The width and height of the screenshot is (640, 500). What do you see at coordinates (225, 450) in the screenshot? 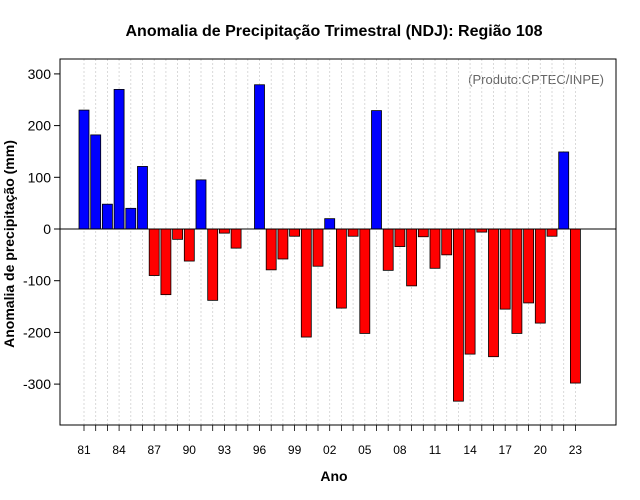
I see `x-tick-label: 93` at bounding box center [225, 450].